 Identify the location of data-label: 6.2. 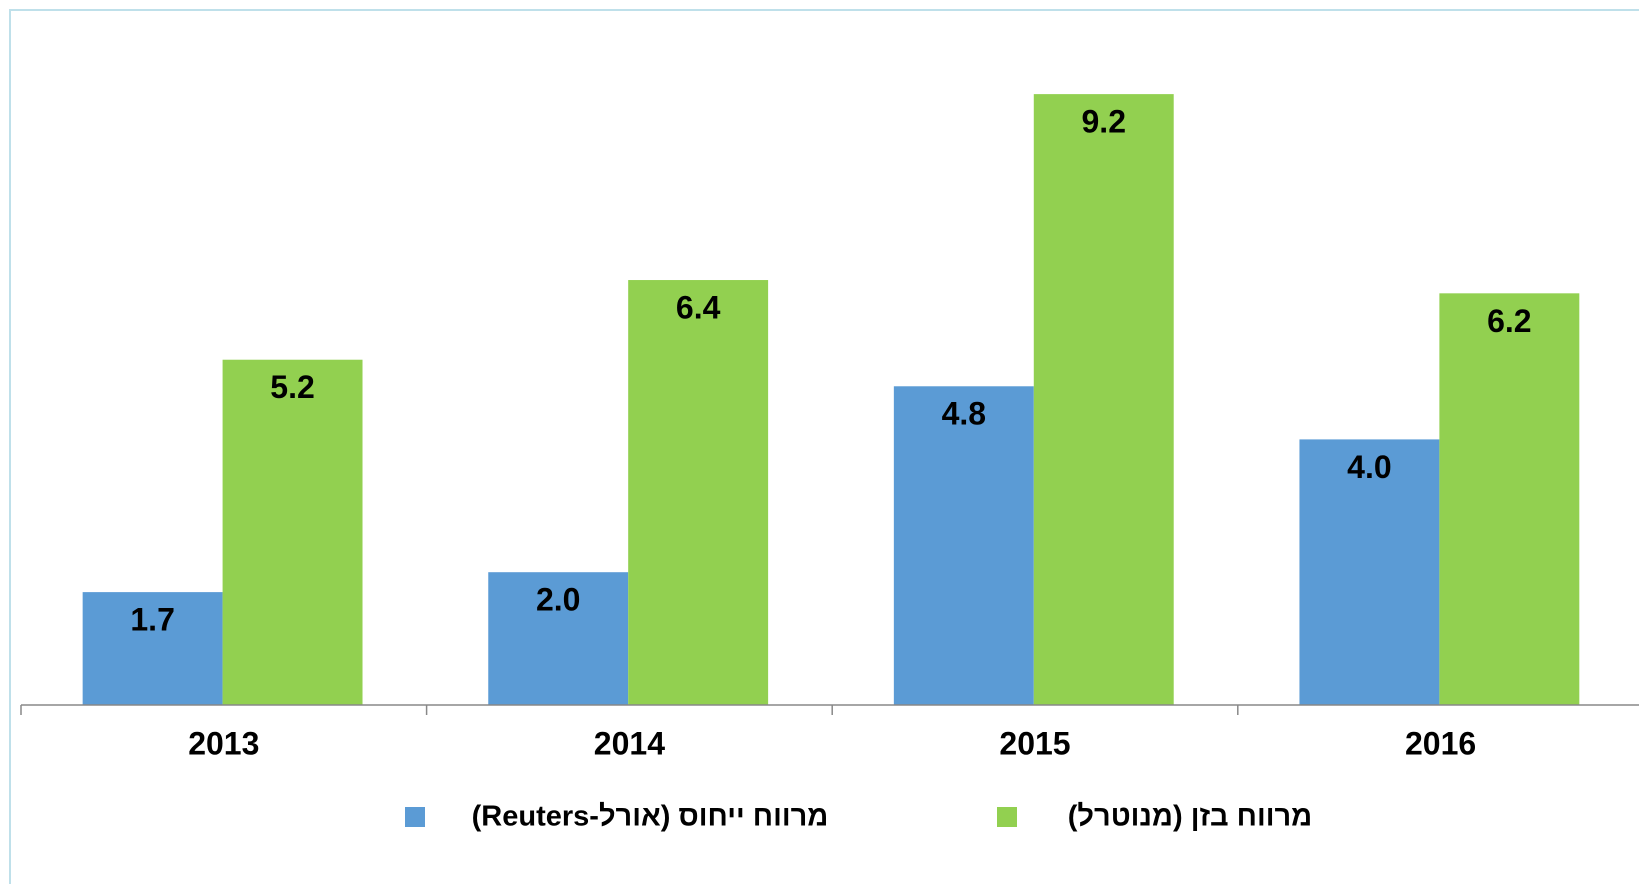
(1509, 321).